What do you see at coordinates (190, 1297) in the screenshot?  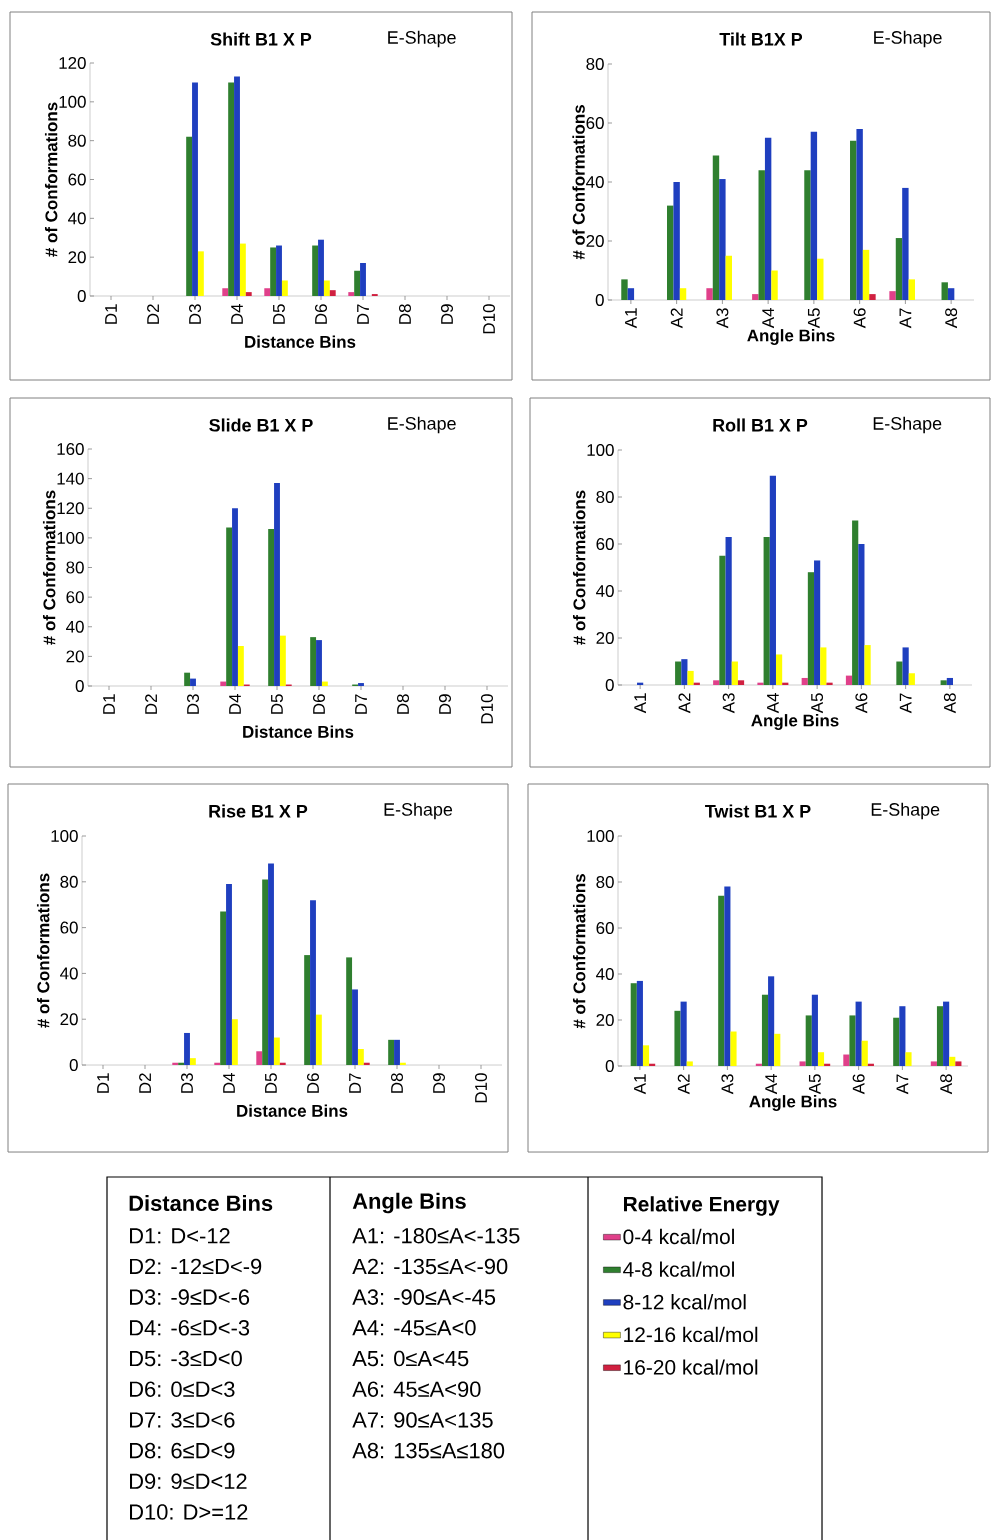 I see `text: D3: -9≤D<-6` at bounding box center [190, 1297].